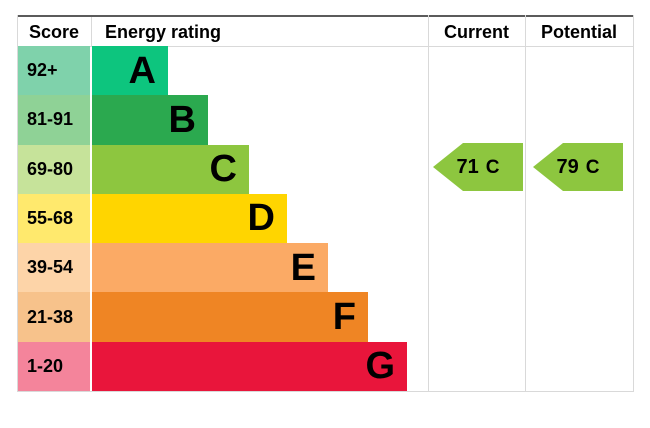  Describe the element at coordinates (325, 16) in the screenshot. I see `table-top-border` at that location.